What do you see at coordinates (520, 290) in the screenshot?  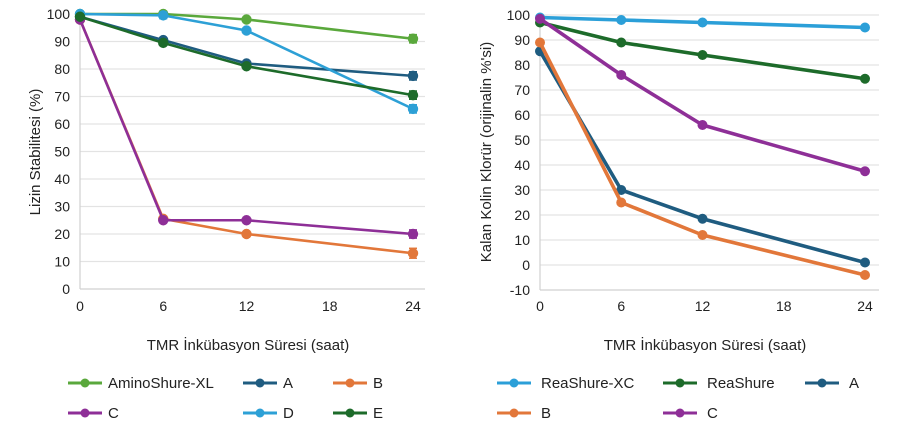 I see `y-tick-label: -10` at bounding box center [520, 290].